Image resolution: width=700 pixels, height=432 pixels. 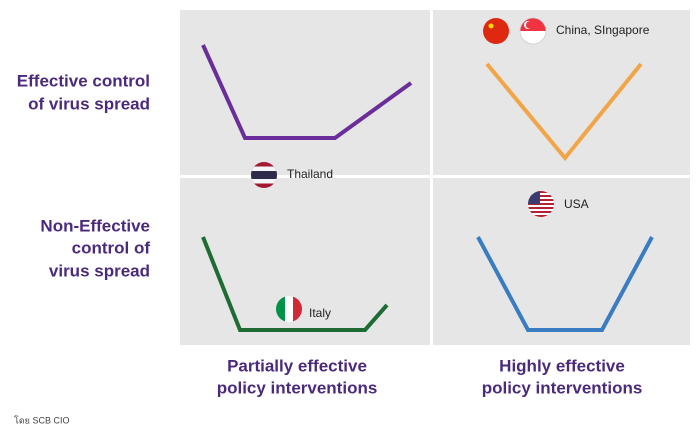 I want to click on row-label: virus spread, so click(x=99, y=270).